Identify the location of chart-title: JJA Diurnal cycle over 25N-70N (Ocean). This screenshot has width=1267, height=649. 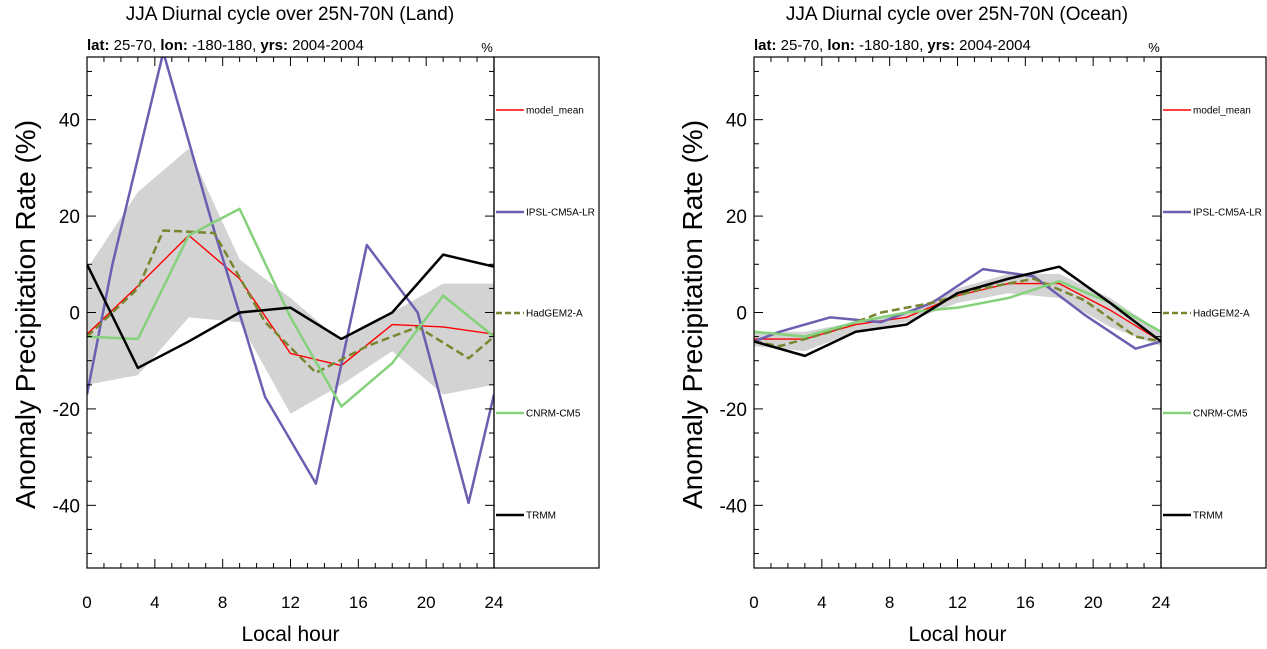
(957, 14).